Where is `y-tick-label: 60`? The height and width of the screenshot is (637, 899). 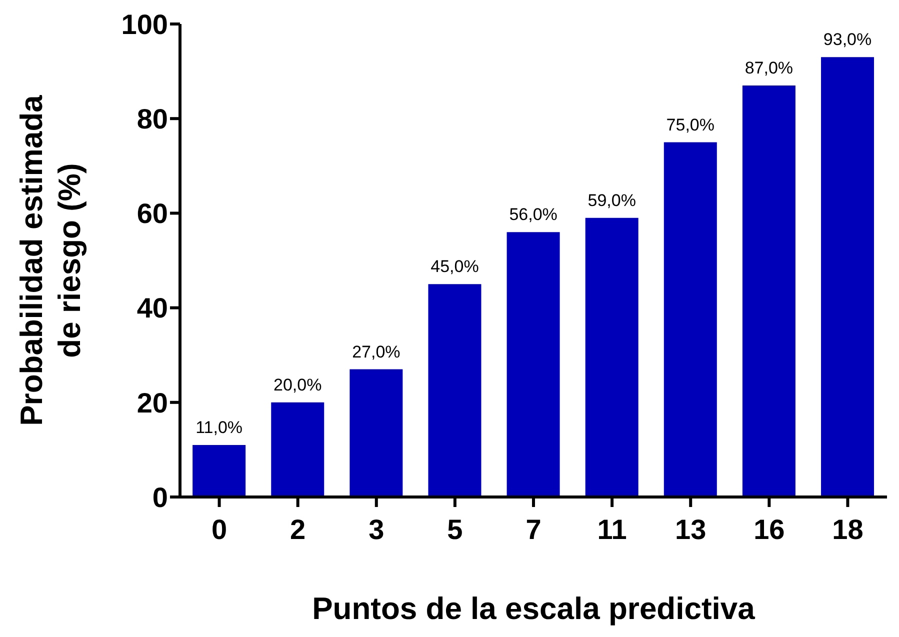 y-tick-label: 60 is located at coordinates (152, 214).